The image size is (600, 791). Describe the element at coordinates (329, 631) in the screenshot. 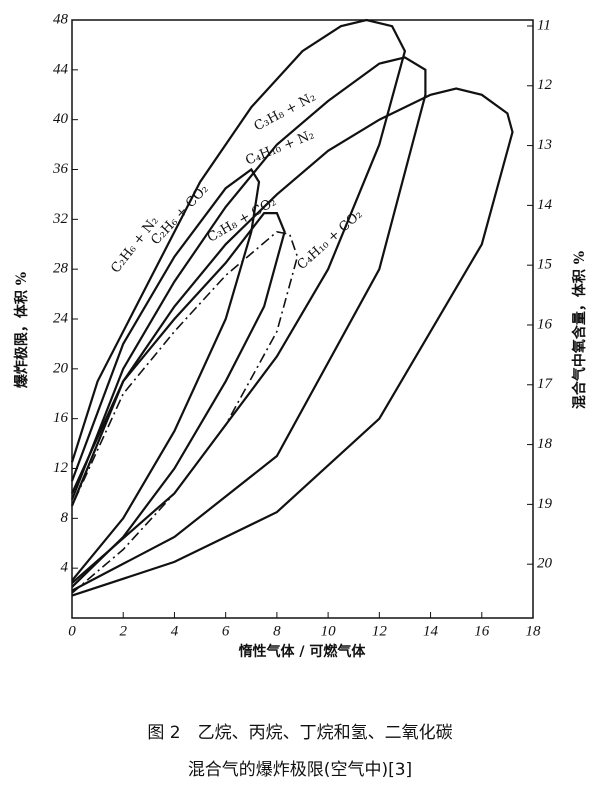

I see `x-tick-label: 10` at that location.